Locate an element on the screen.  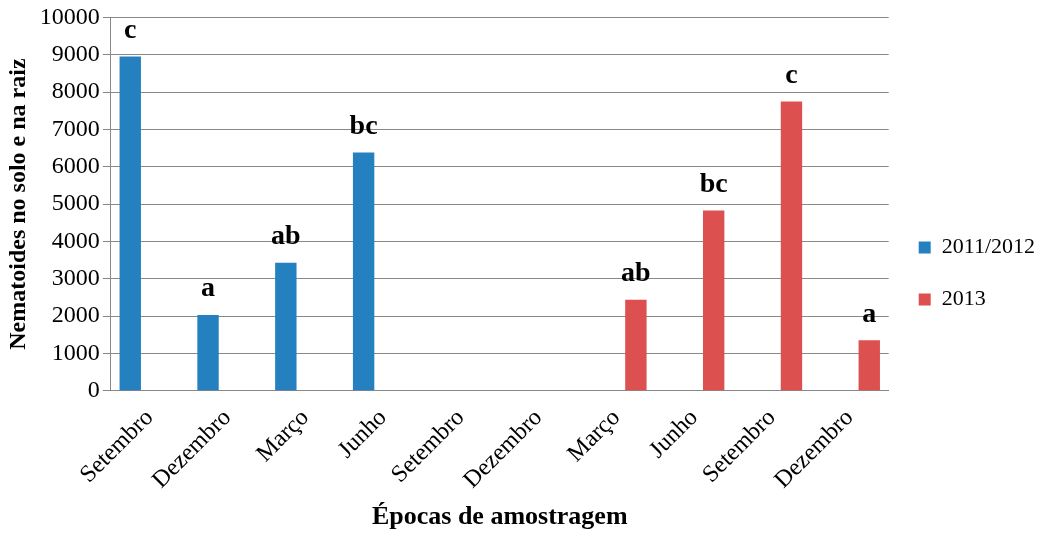
x-axis-title: Épocas de amostragem is located at coordinates (499, 516).